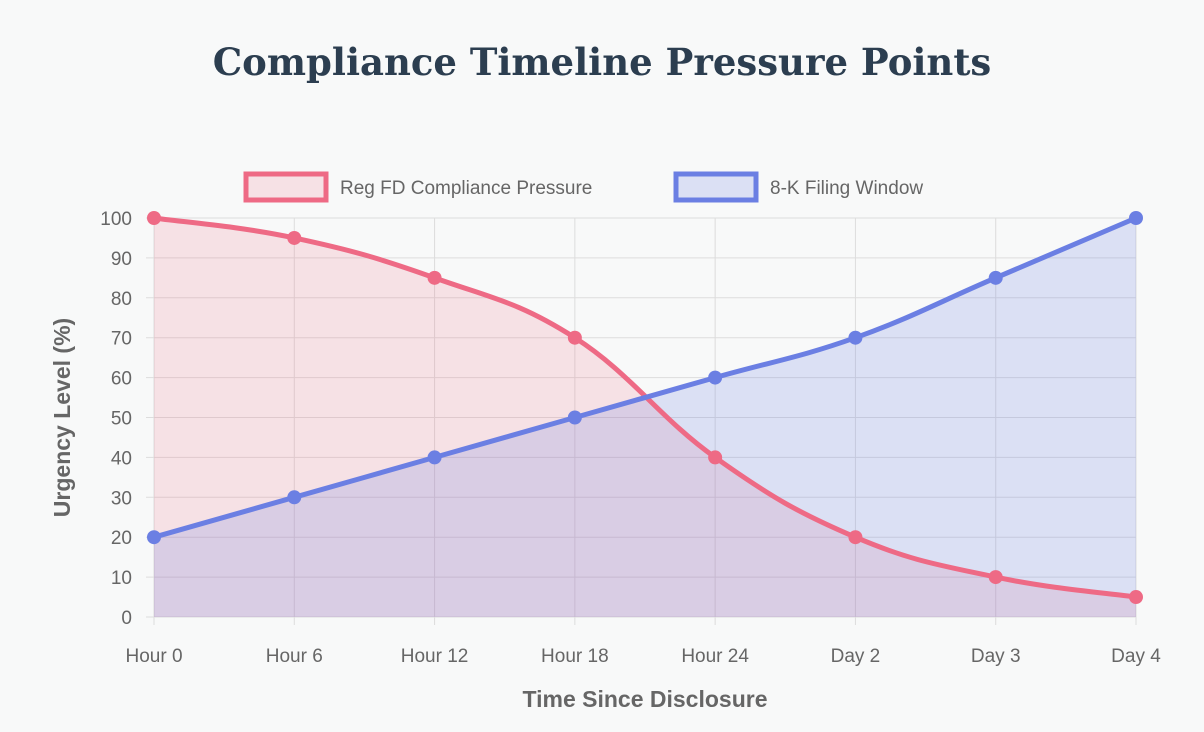 The width and height of the screenshot is (1204, 732). I want to click on y-tick-label: 60, so click(121, 379).